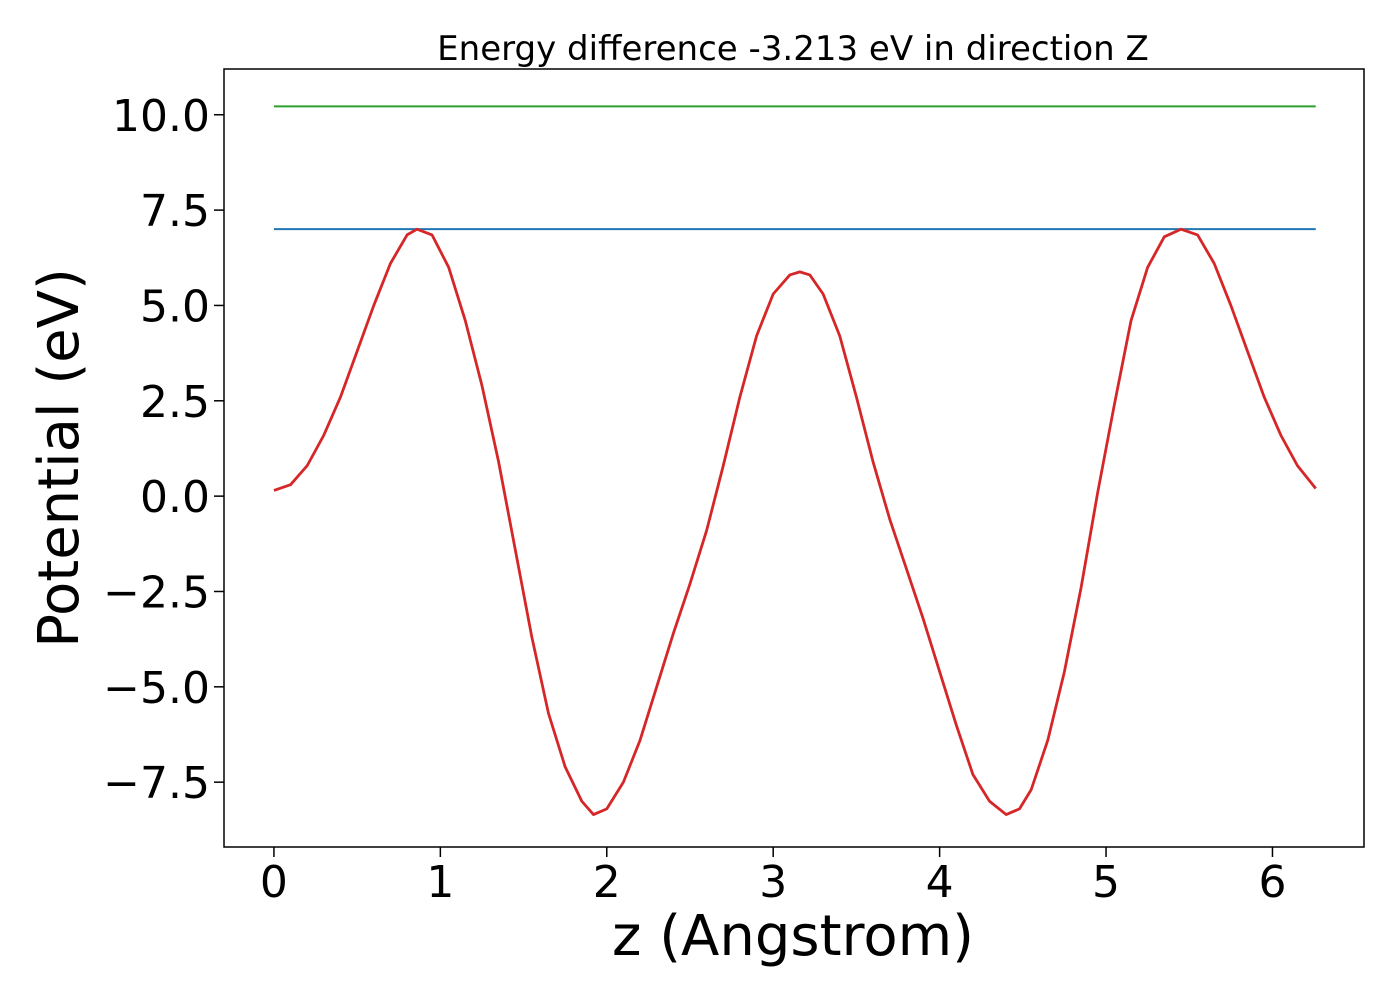 The image size is (1400, 1000). I want to click on x-axis-ticks: 0 1 2 3 4 5 6, so click(773, 877).